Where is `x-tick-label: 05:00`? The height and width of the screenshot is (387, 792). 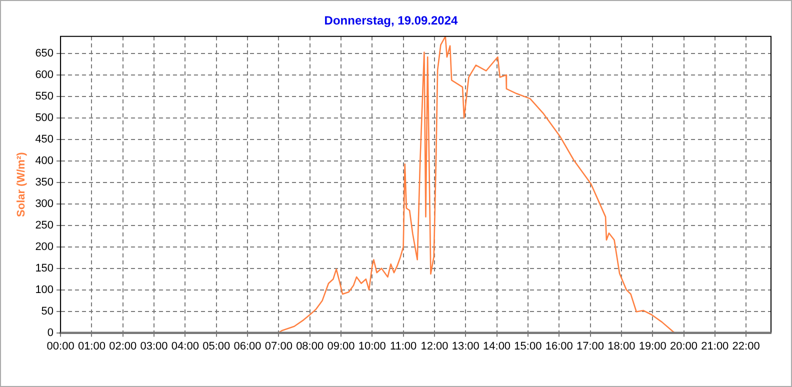 x-tick-label: 05:00 is located at coordinates (216, 346).